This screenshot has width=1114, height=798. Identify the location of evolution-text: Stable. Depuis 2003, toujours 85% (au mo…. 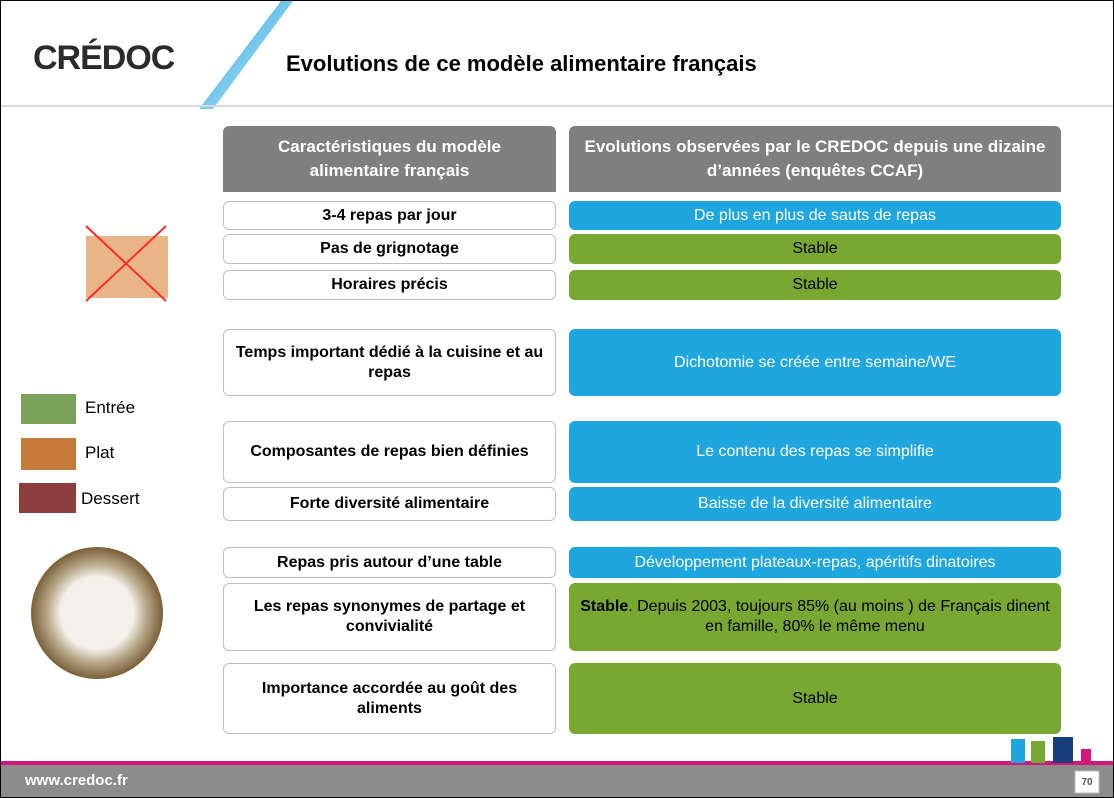
(815, 617).